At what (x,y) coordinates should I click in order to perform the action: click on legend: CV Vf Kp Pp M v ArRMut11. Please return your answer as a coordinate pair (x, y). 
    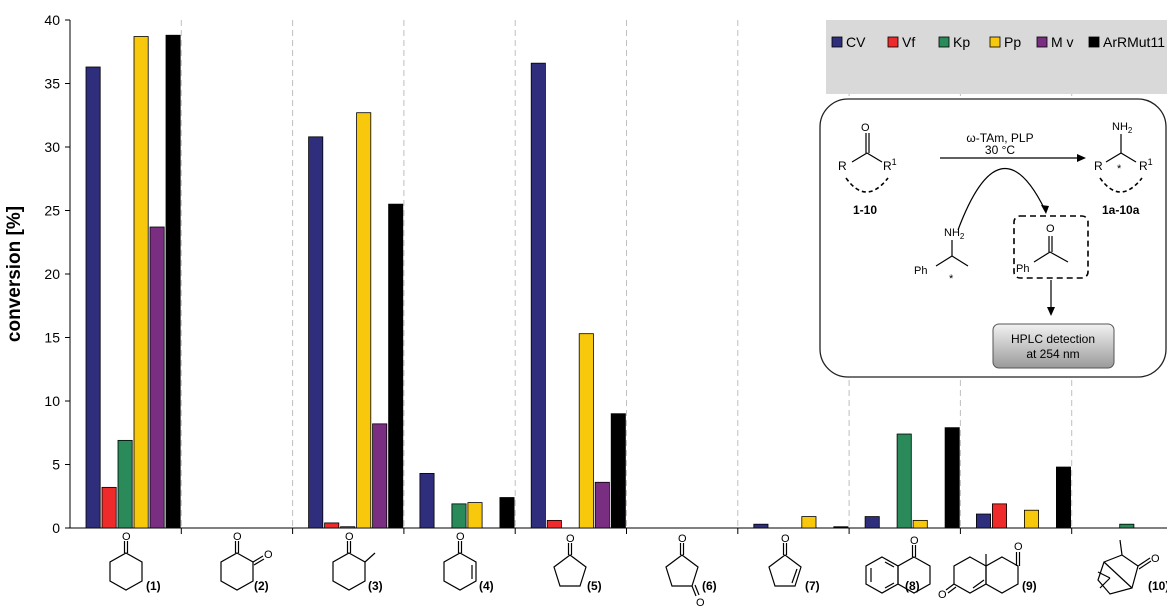
    Looking at the image, I should click on (996, 57).